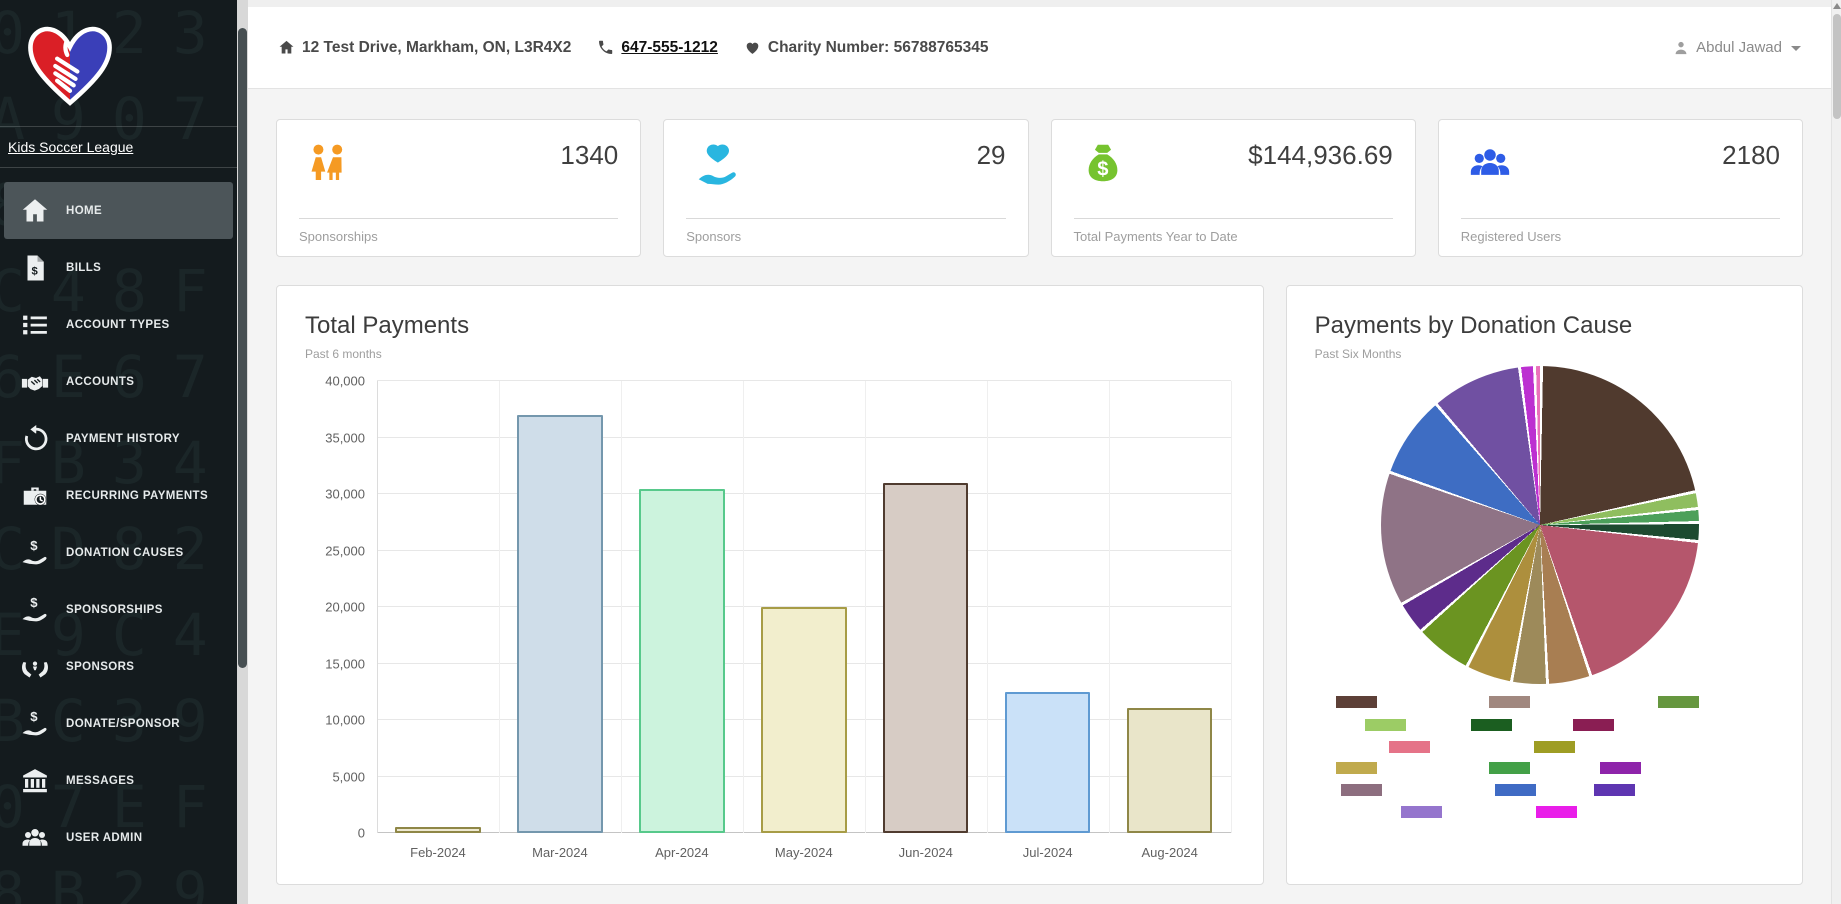 The width and height of the screenshot is (1841, 904). What do you see at coordinates (1039, 3) in the screenshot?
I see `top-strip` at bounding box center [1039, 3].